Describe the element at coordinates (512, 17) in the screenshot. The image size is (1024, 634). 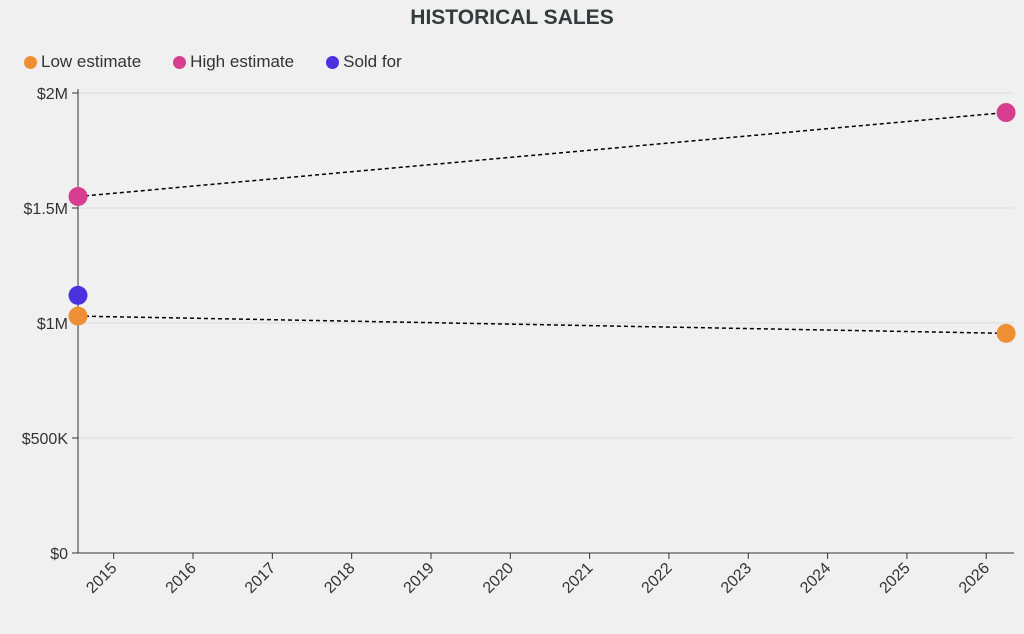
I see `chart-title: HISTORICAL SALES` at that location.